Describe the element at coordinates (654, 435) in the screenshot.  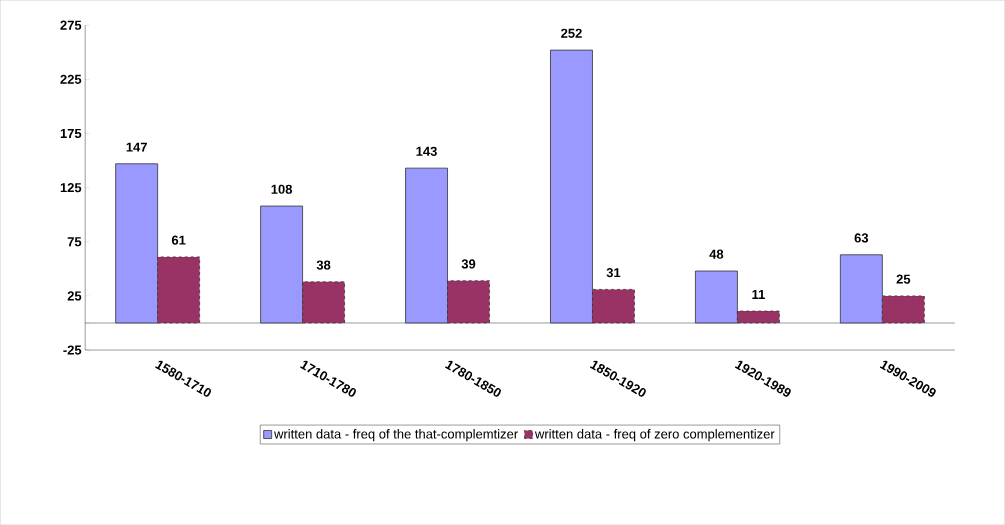
I see `legend-label: written data - freq of zero complementizer` at that location.